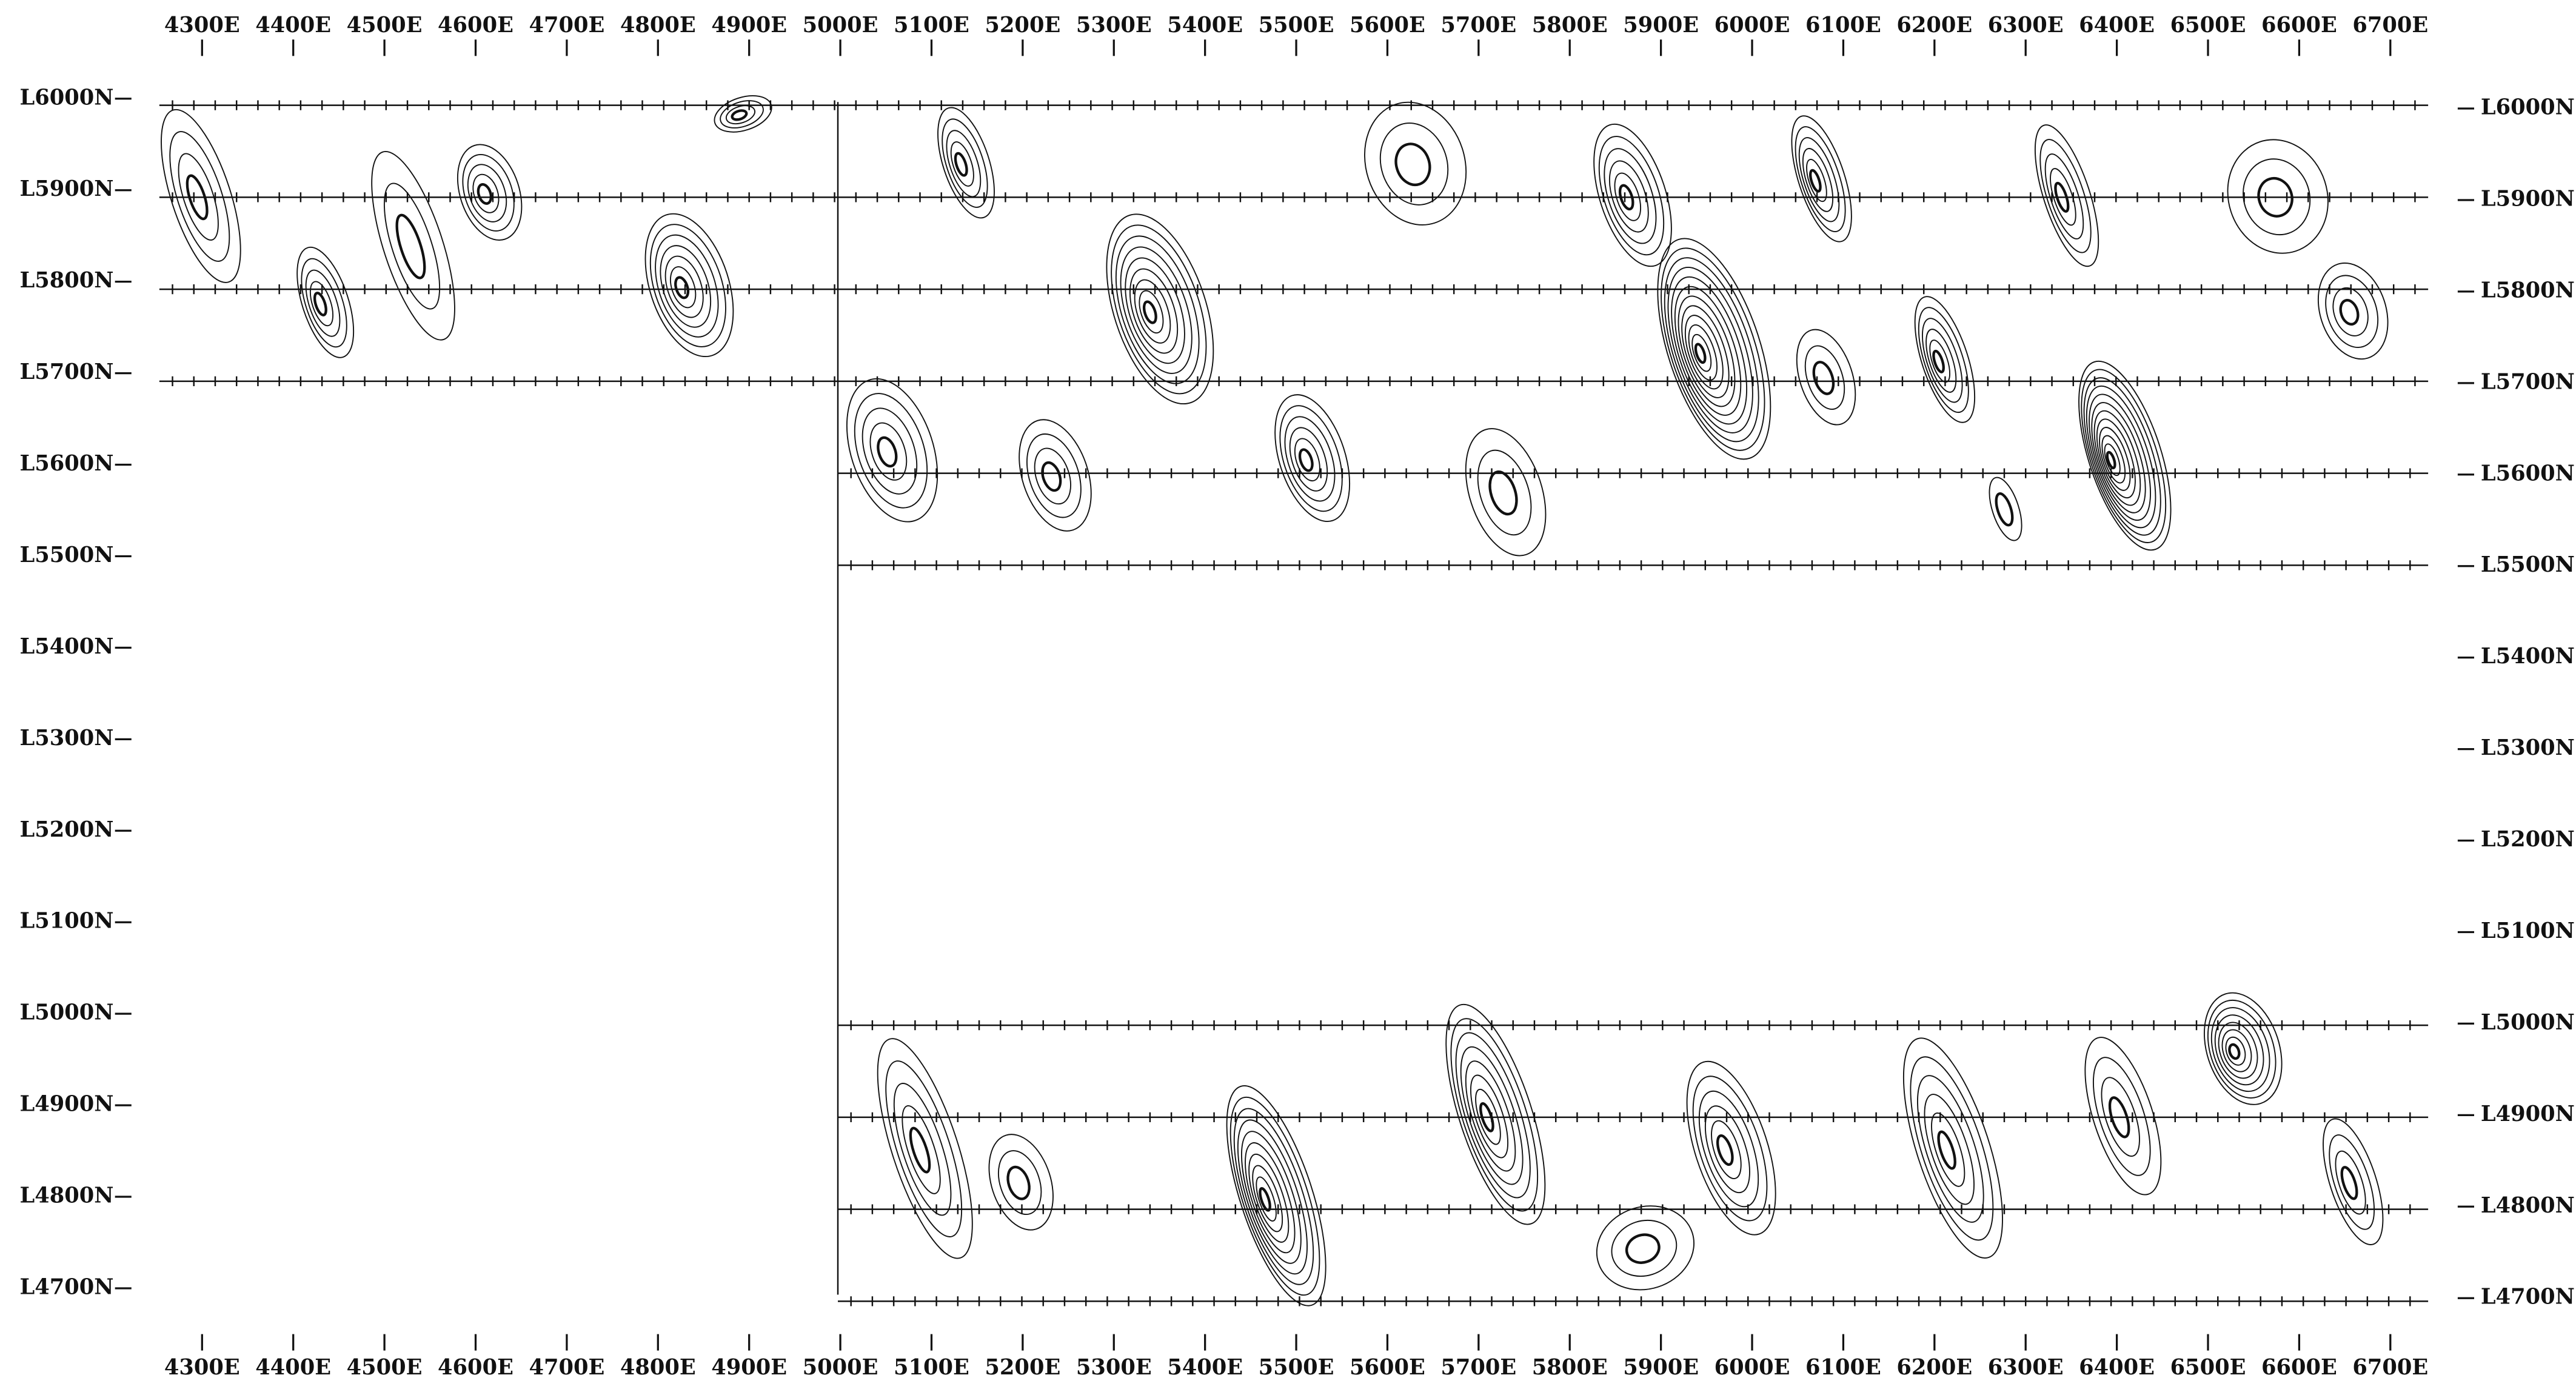  I want to click on easting-label: 6200E, so click(1934, 25).